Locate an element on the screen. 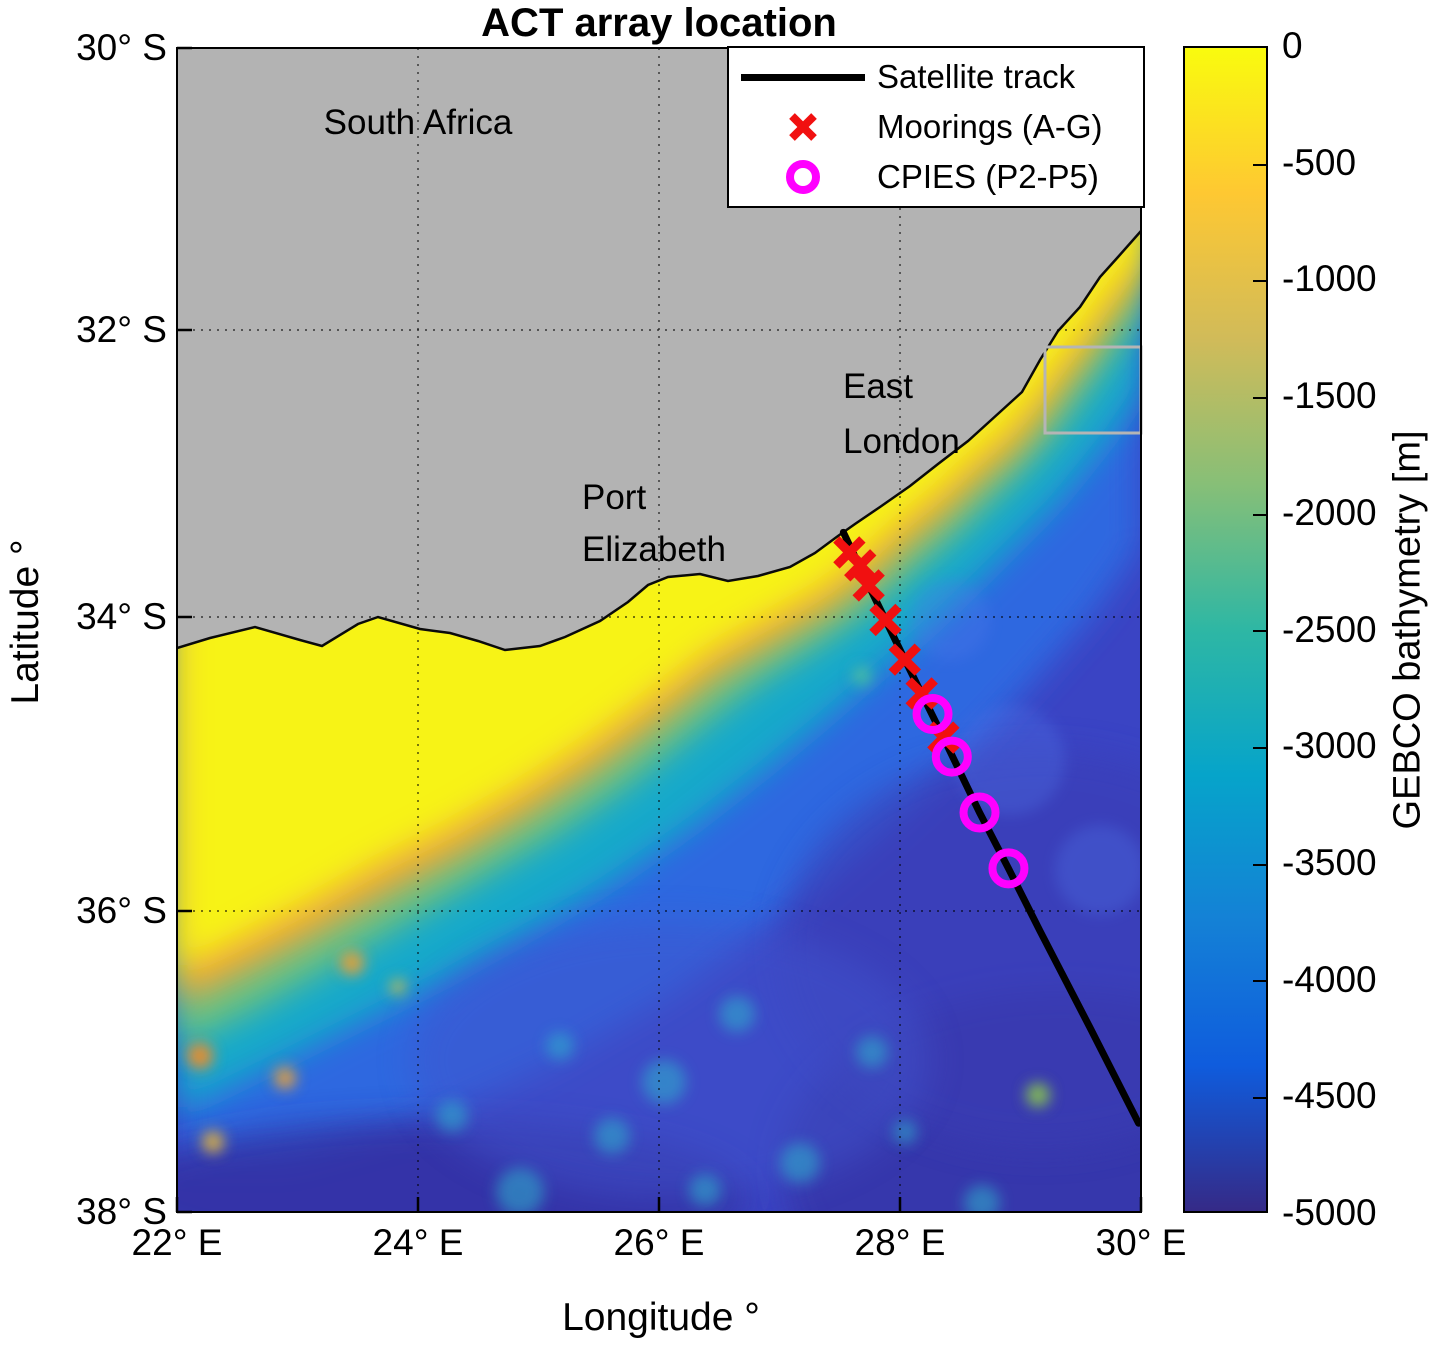  cb-label-3500: -3500 is located at coordinates (1329, 862).